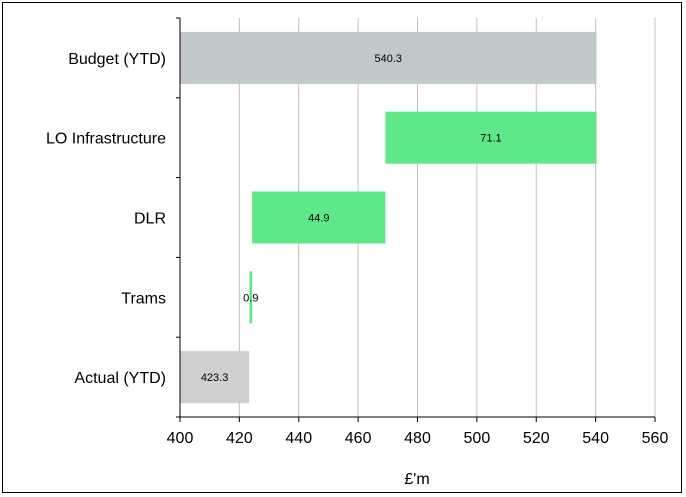 The image size is (686, 497). I want to click on x-tick-label: 500, so click(477, 438).